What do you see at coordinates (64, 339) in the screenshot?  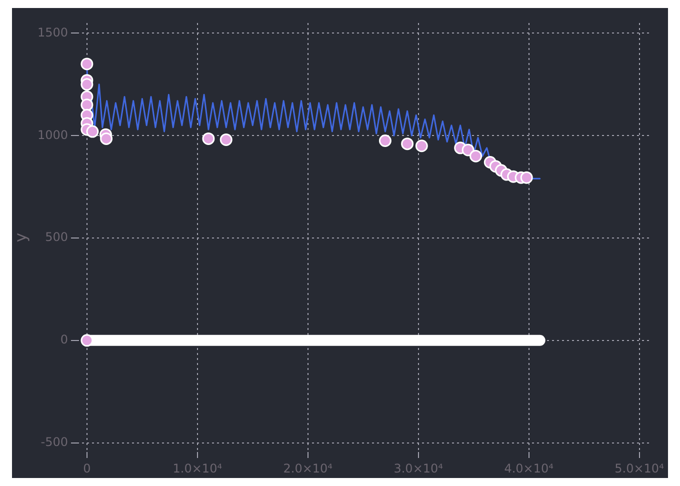 I see `y-tick-label: 0` at bounding box center [64, 339].